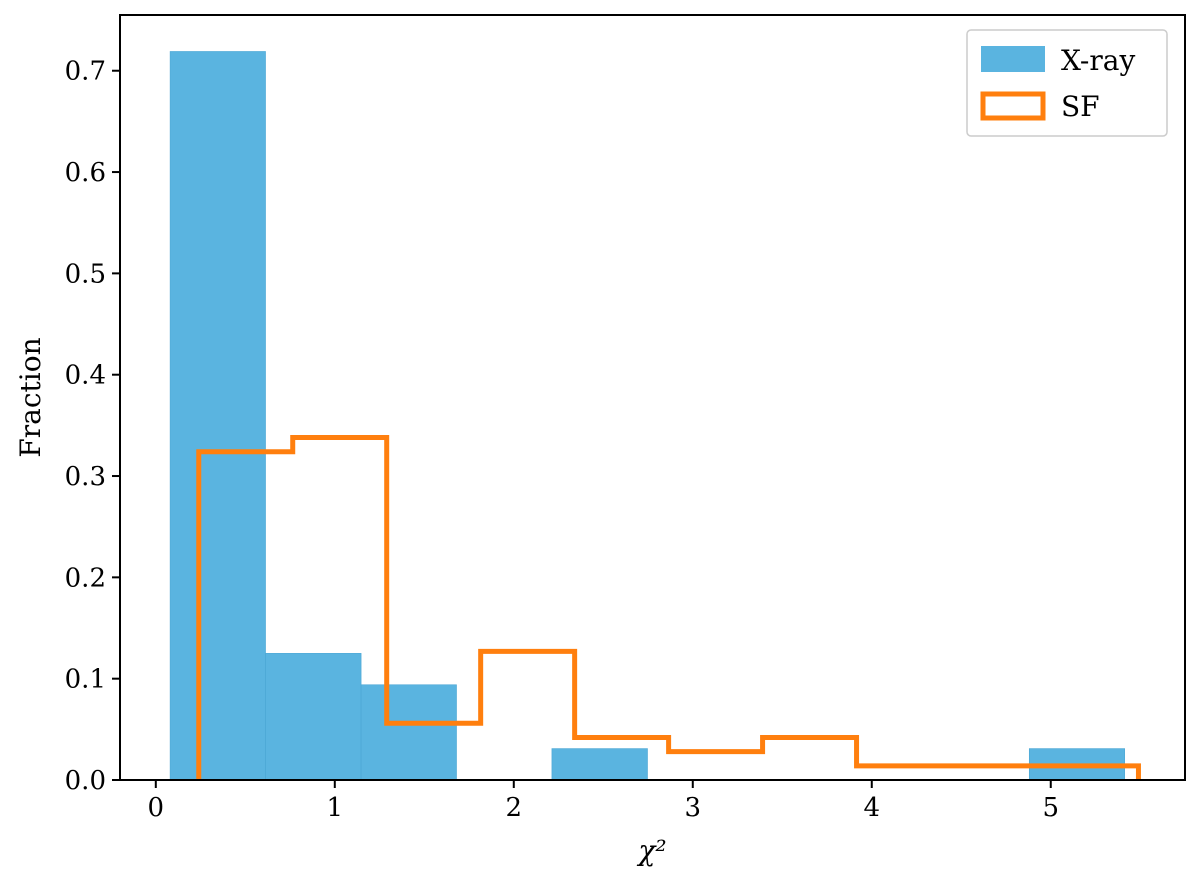 The width and height of the screenshot is (1200, 890). What do you see at coordinates (871, 808) in the screenshot?
I see `x-tick-label: 4` at bounding box center [871, 808].